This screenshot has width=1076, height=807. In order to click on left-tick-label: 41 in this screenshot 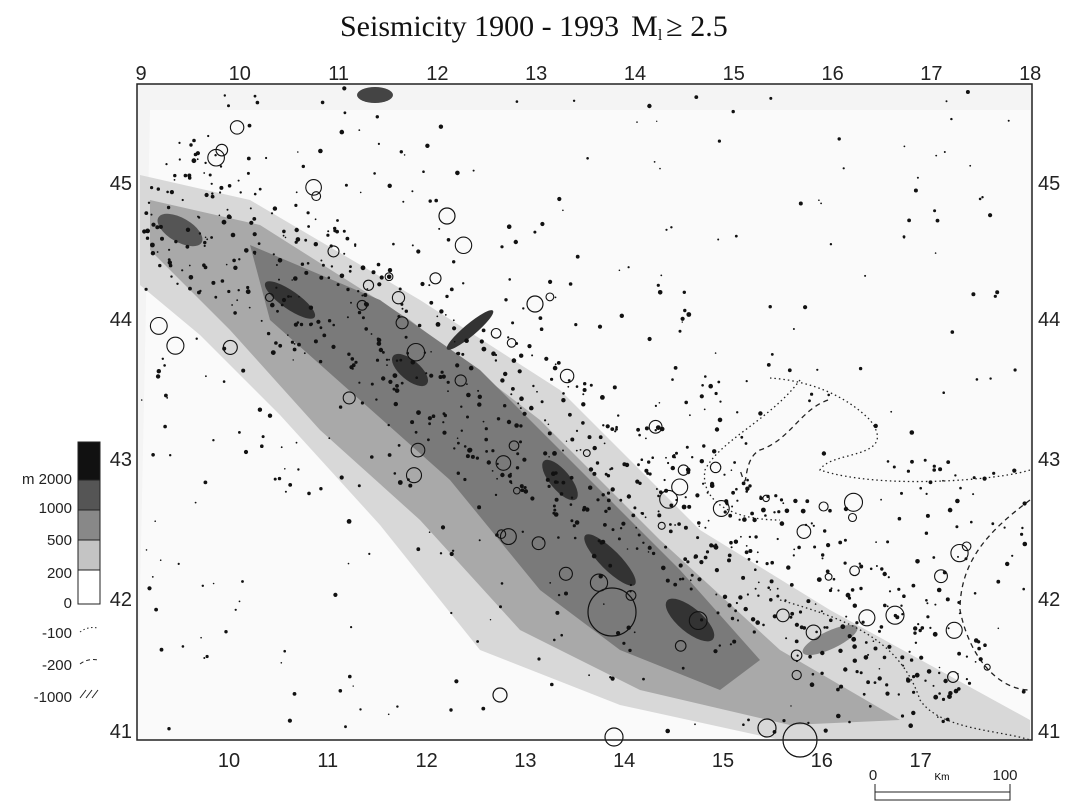, I will do `click(121, 732)`.